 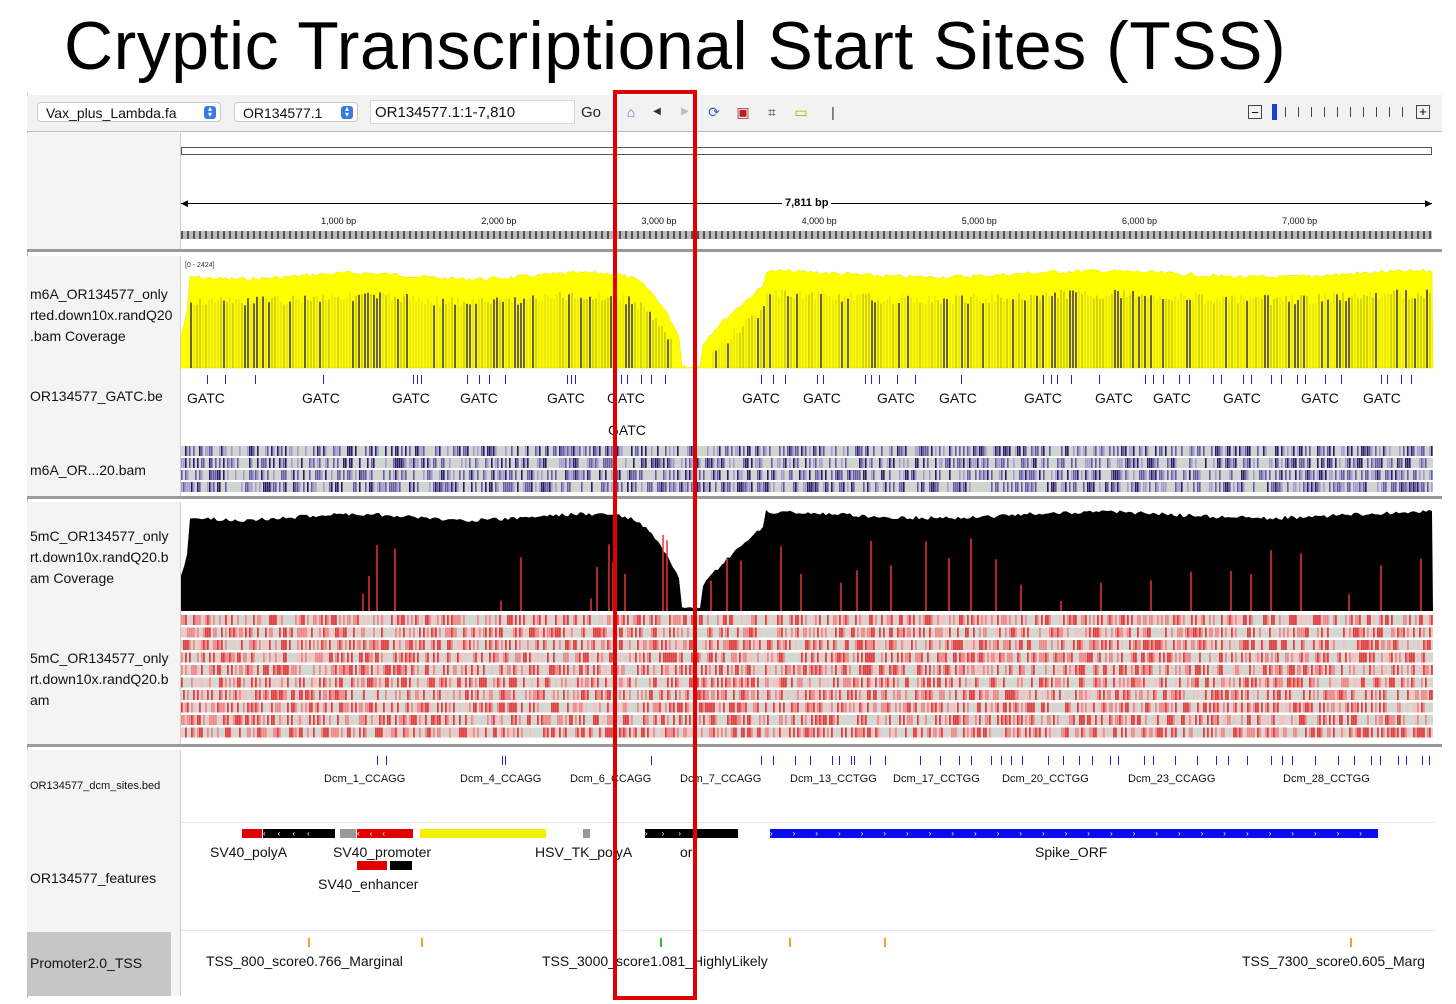 I want to click on chromosome-ideogram, so click(x=806, y=151).